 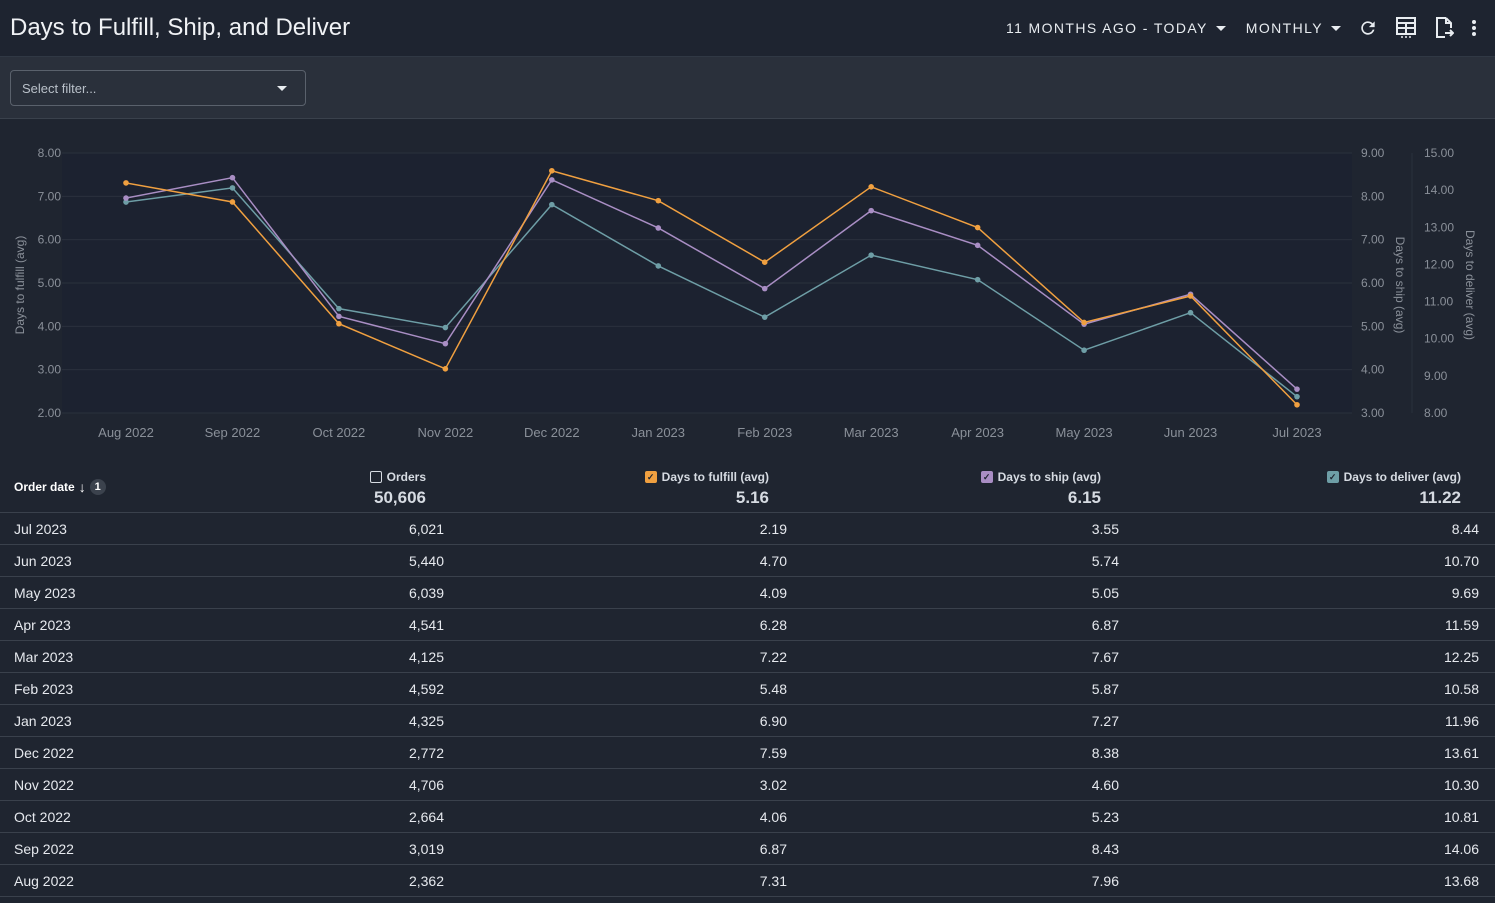 I want to click on column-total: 6.15, so click(x=1084, y=497).